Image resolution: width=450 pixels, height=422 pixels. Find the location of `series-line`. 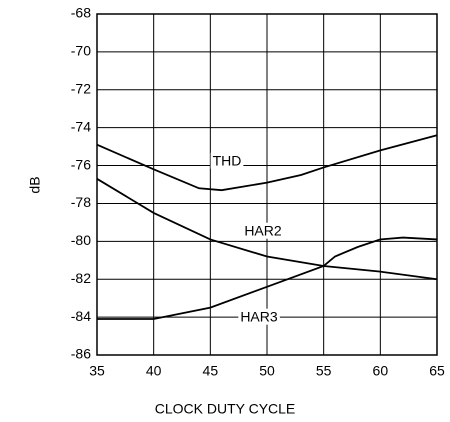

series-line is located at coordinates (267, 163).